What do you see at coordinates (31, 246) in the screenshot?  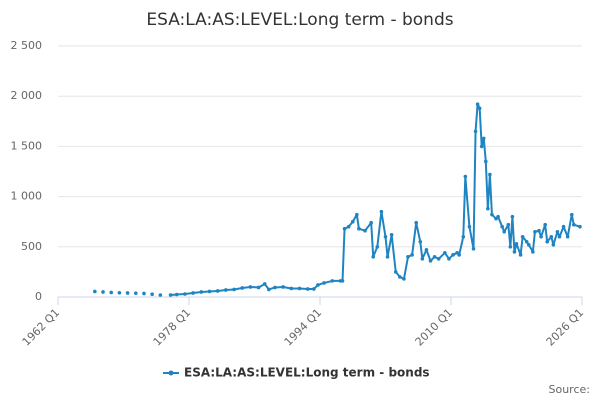 I see `y-tick-label: 500` at bounding box center [31, 246].